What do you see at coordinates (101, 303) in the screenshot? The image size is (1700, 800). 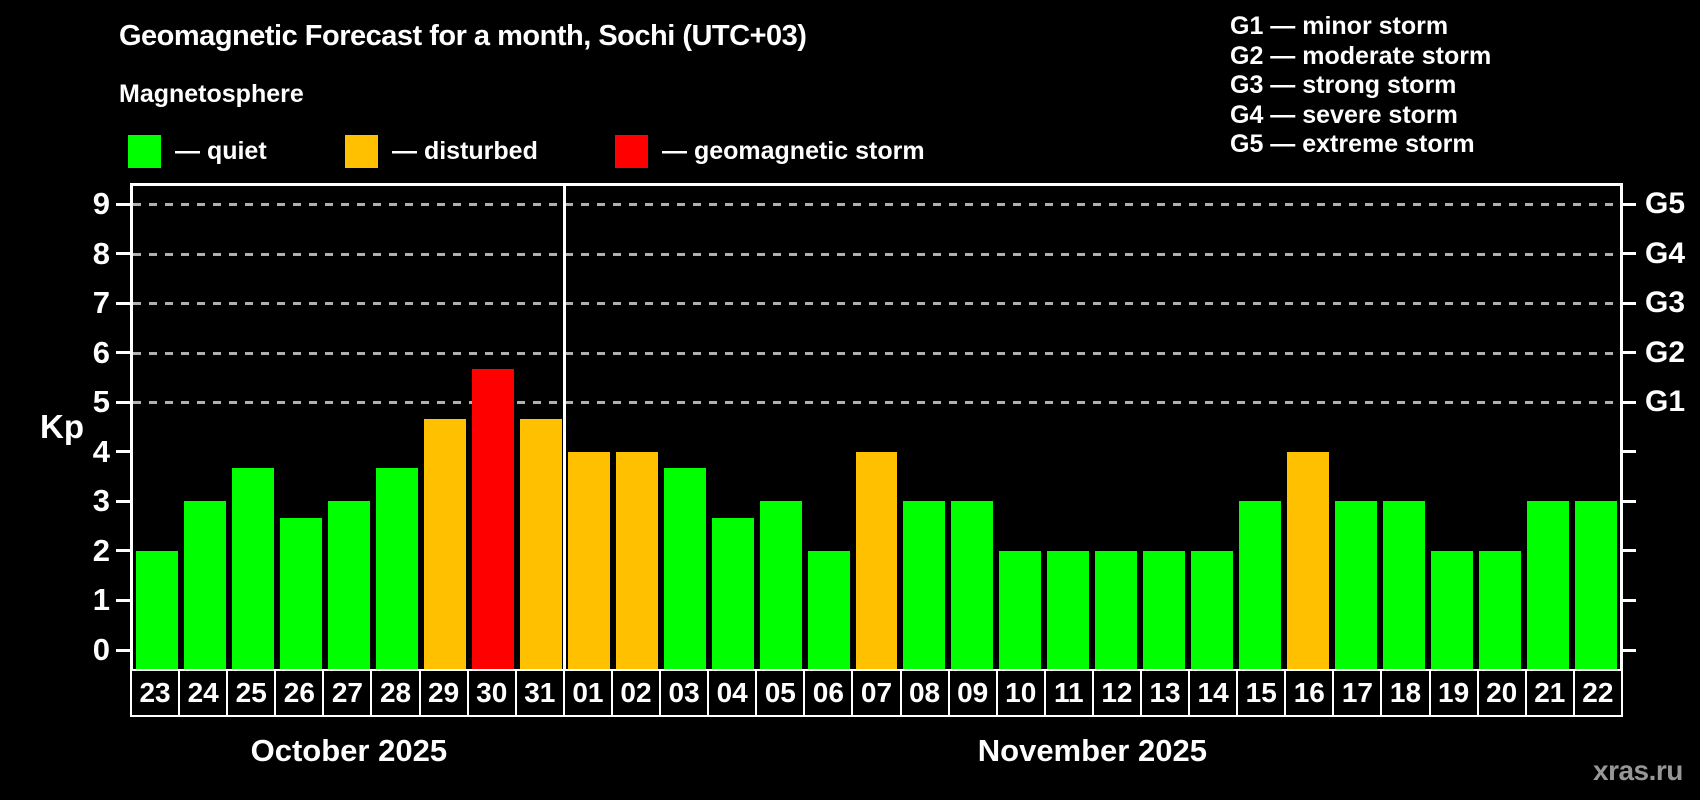 I see `y-tick-label: 7` at bounding box center [101, 303].